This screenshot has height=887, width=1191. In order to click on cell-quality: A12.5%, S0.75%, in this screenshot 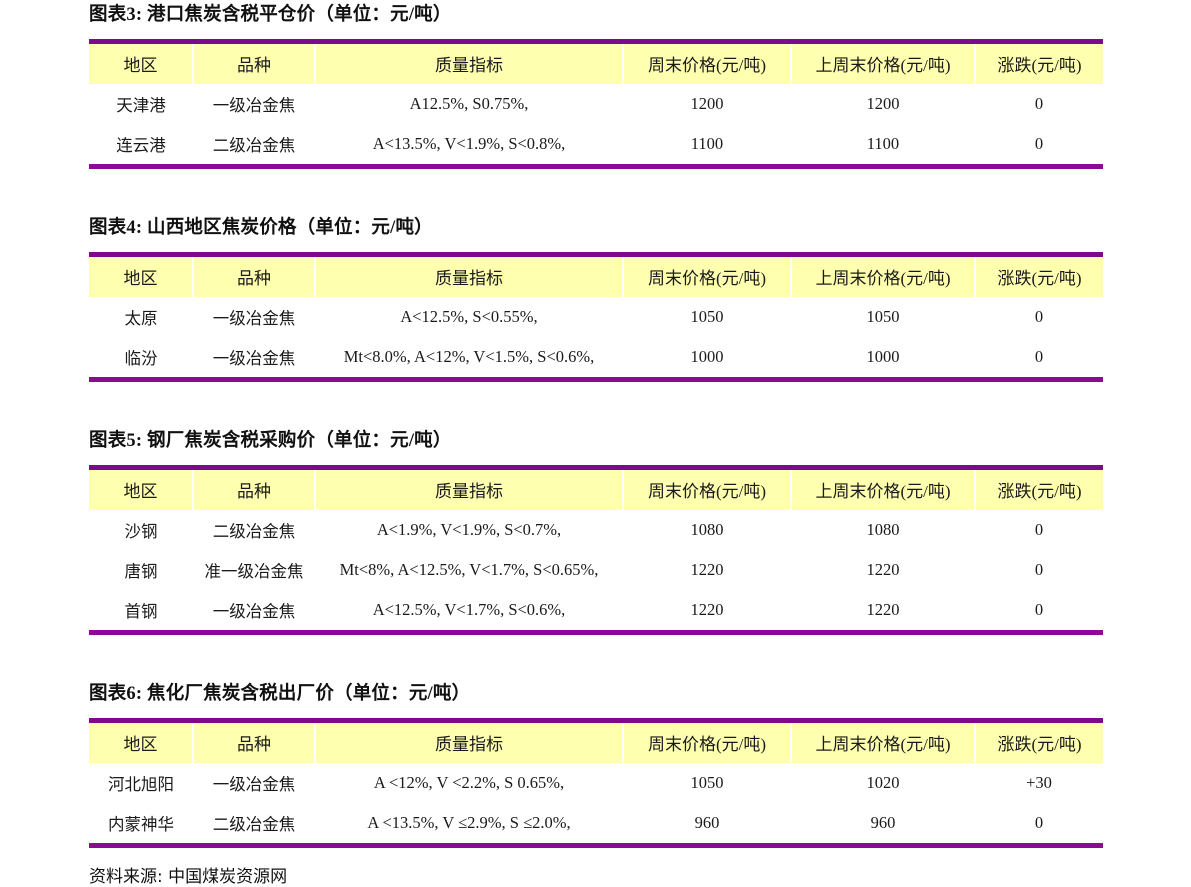, I will do `click(469, 104)`.